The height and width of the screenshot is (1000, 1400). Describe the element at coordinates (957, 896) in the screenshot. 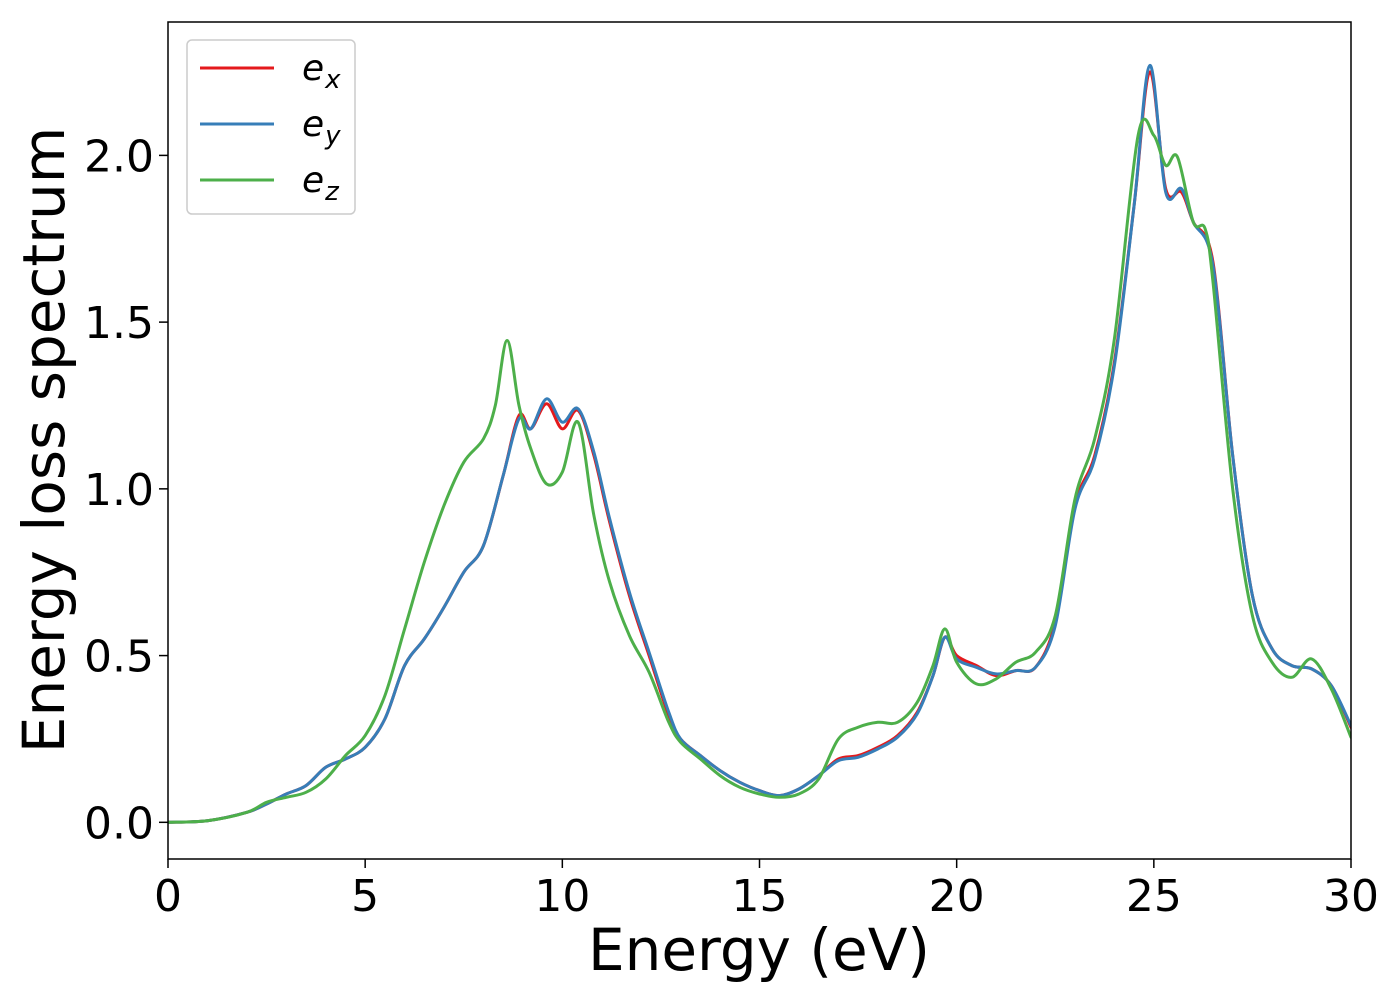

I see `x-tick-label: 20` at that location.